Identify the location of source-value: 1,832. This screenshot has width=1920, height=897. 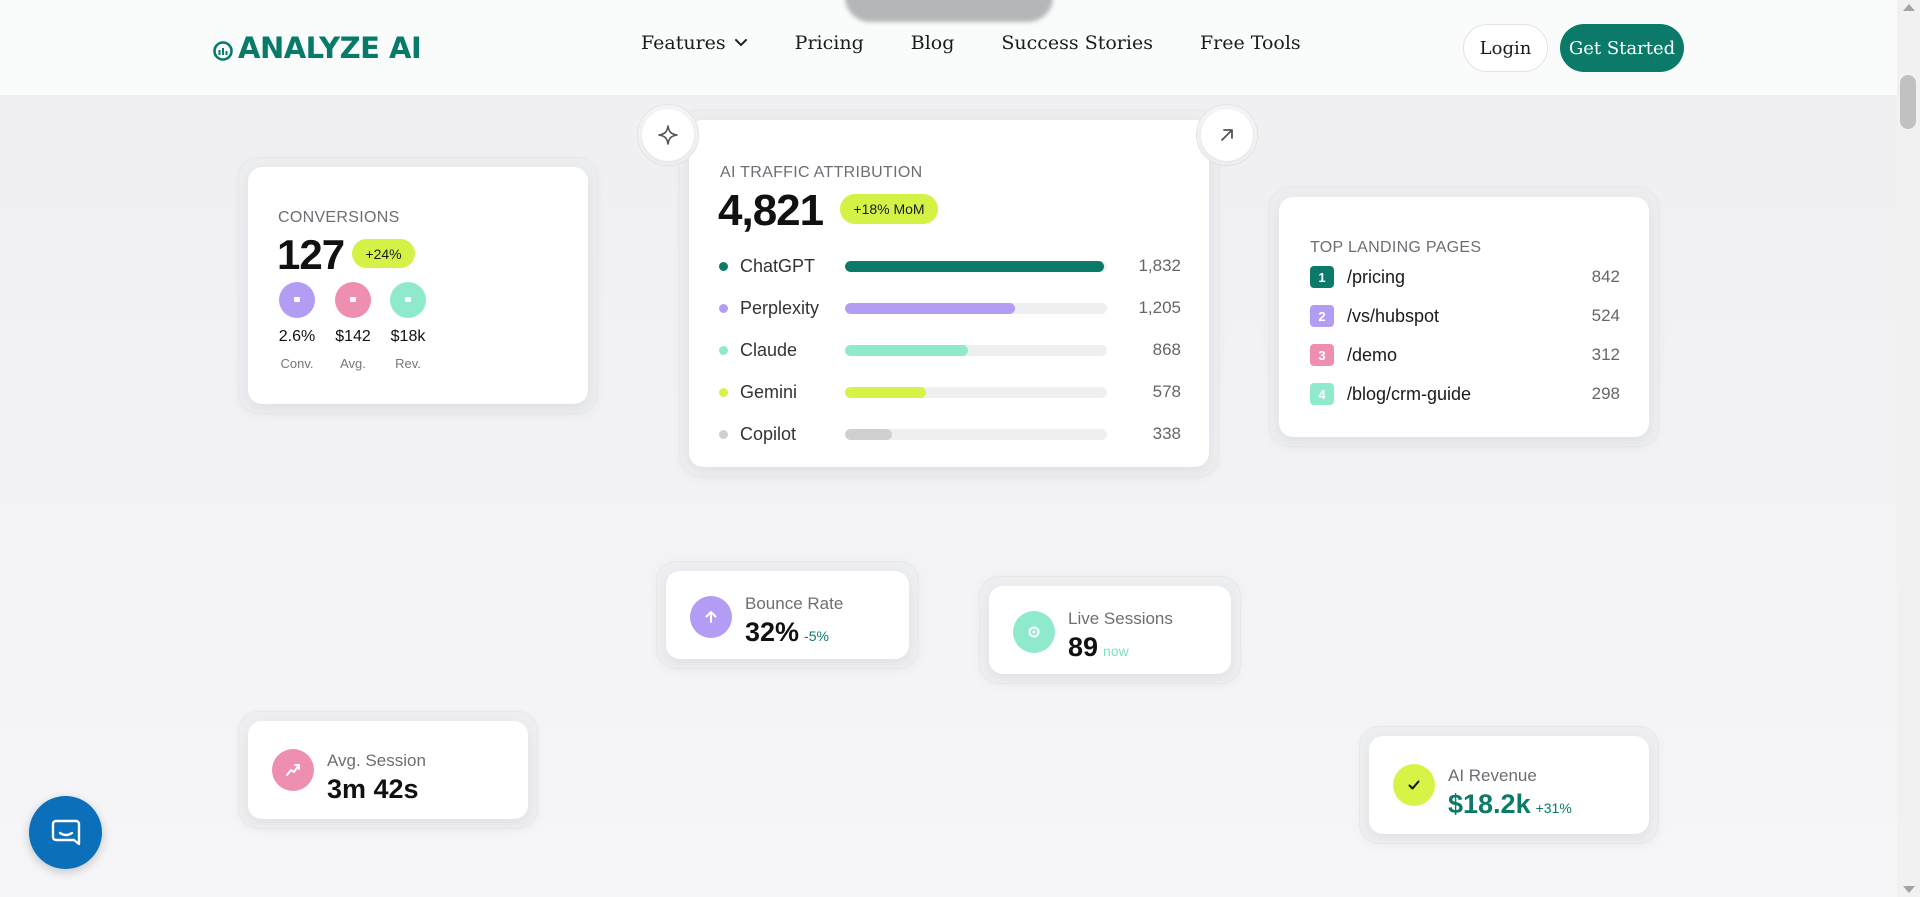
(1159, 265).